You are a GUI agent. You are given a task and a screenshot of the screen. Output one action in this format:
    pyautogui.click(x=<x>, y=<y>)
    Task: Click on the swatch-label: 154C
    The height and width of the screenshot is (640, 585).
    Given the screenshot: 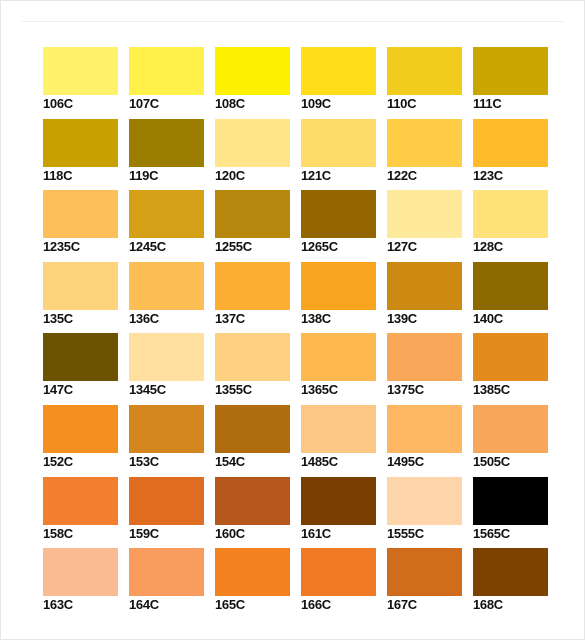 What is the action you would take?
    pyautogui.click(x=230, y=461)
    